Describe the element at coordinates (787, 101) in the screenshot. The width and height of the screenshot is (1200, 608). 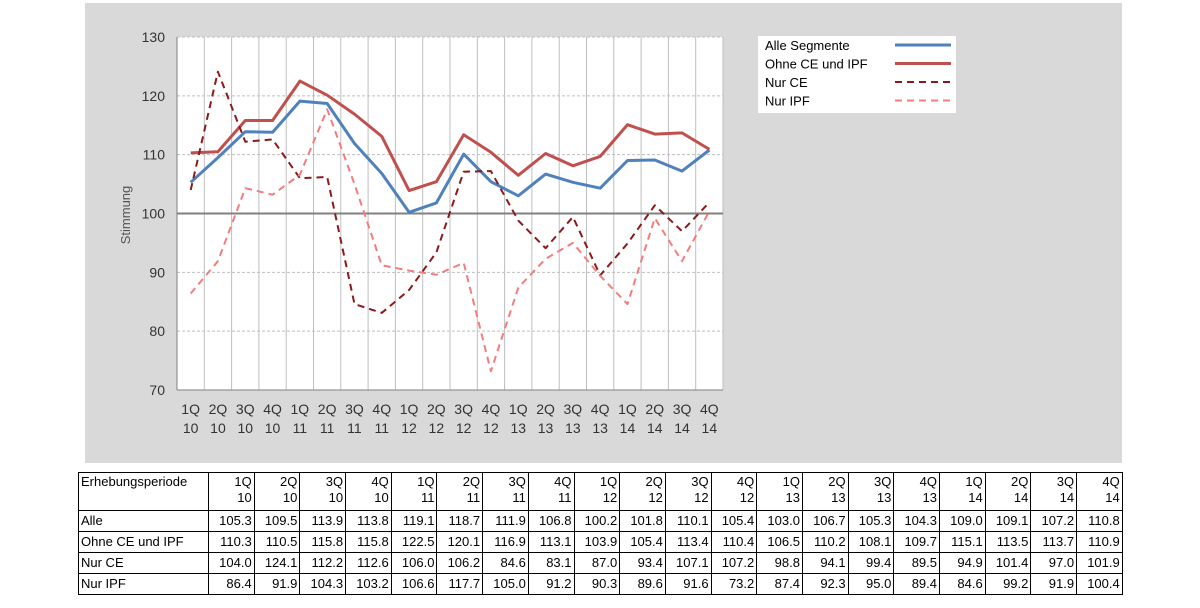
I see `legend-label: Nur IPF` at that location.